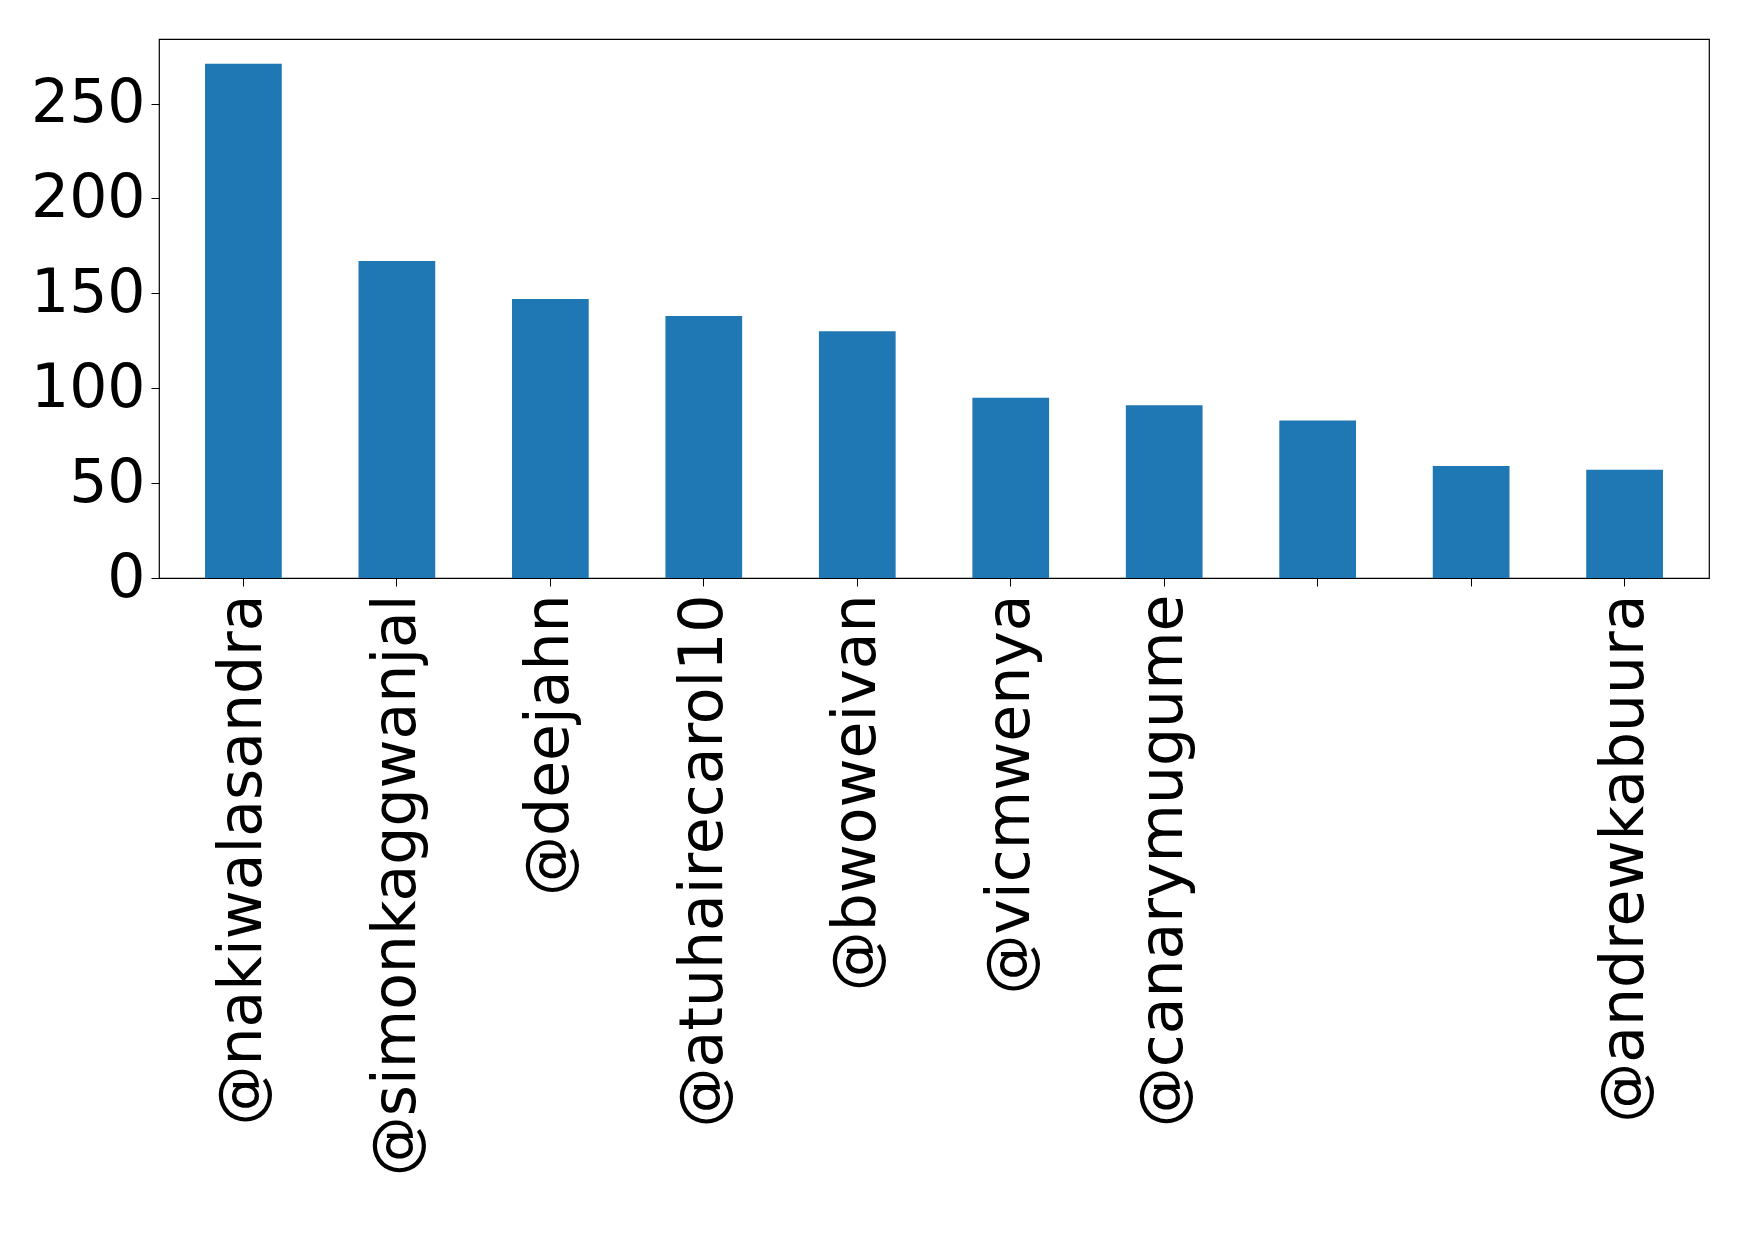 This screenshot has width=1758, height=1233. I want to click on x-tick-label: @deejahn, so click(547, 745).